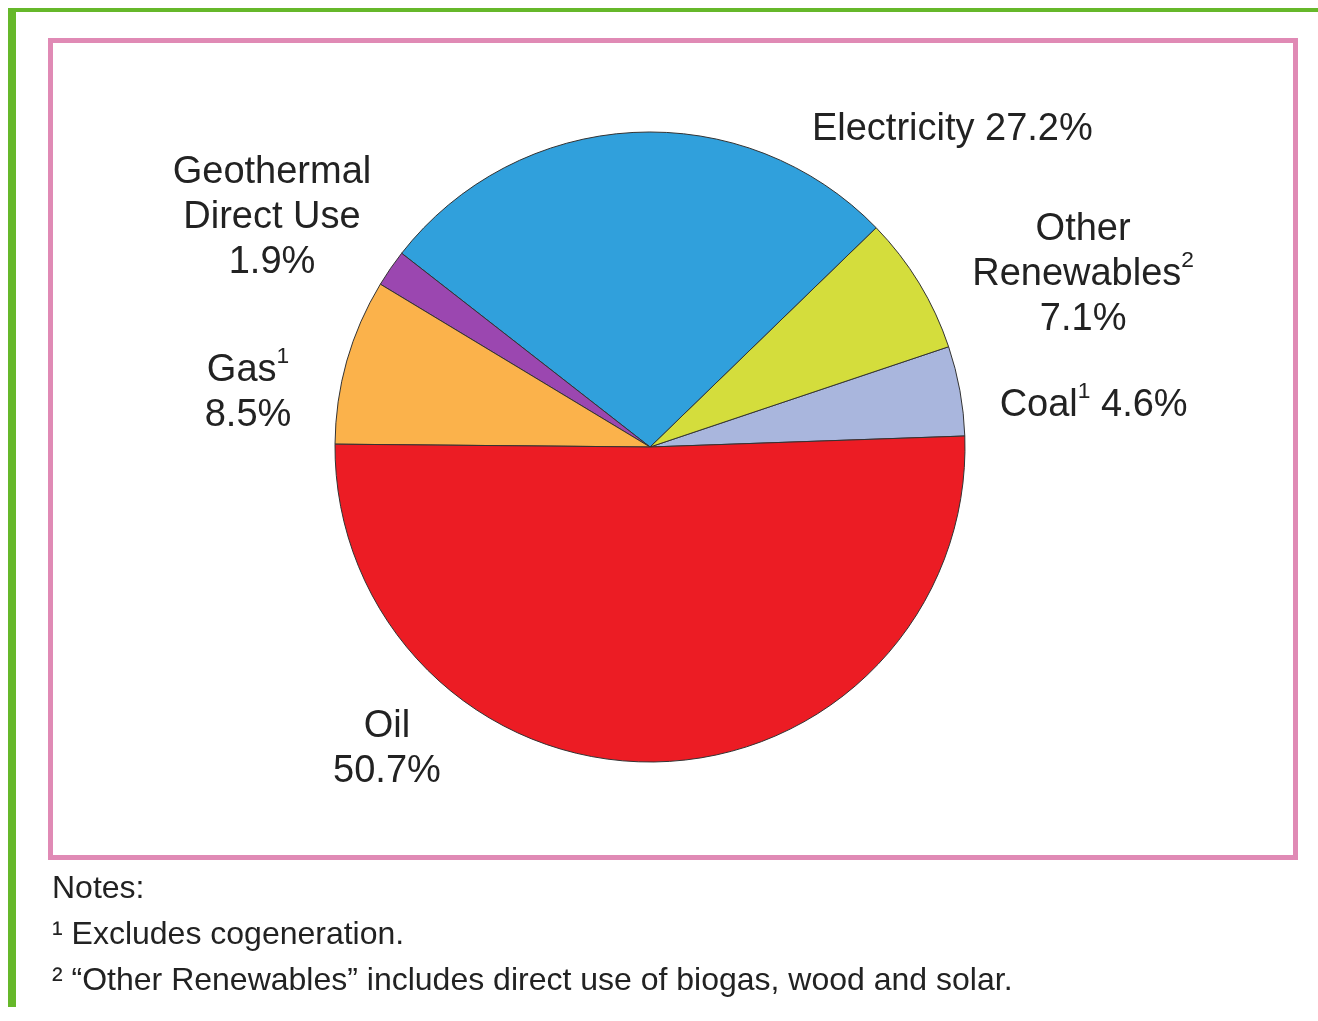  I want to click on text: ² “Other Renewables” includes direct use of biogas, wood and solar., so click(532, 979).